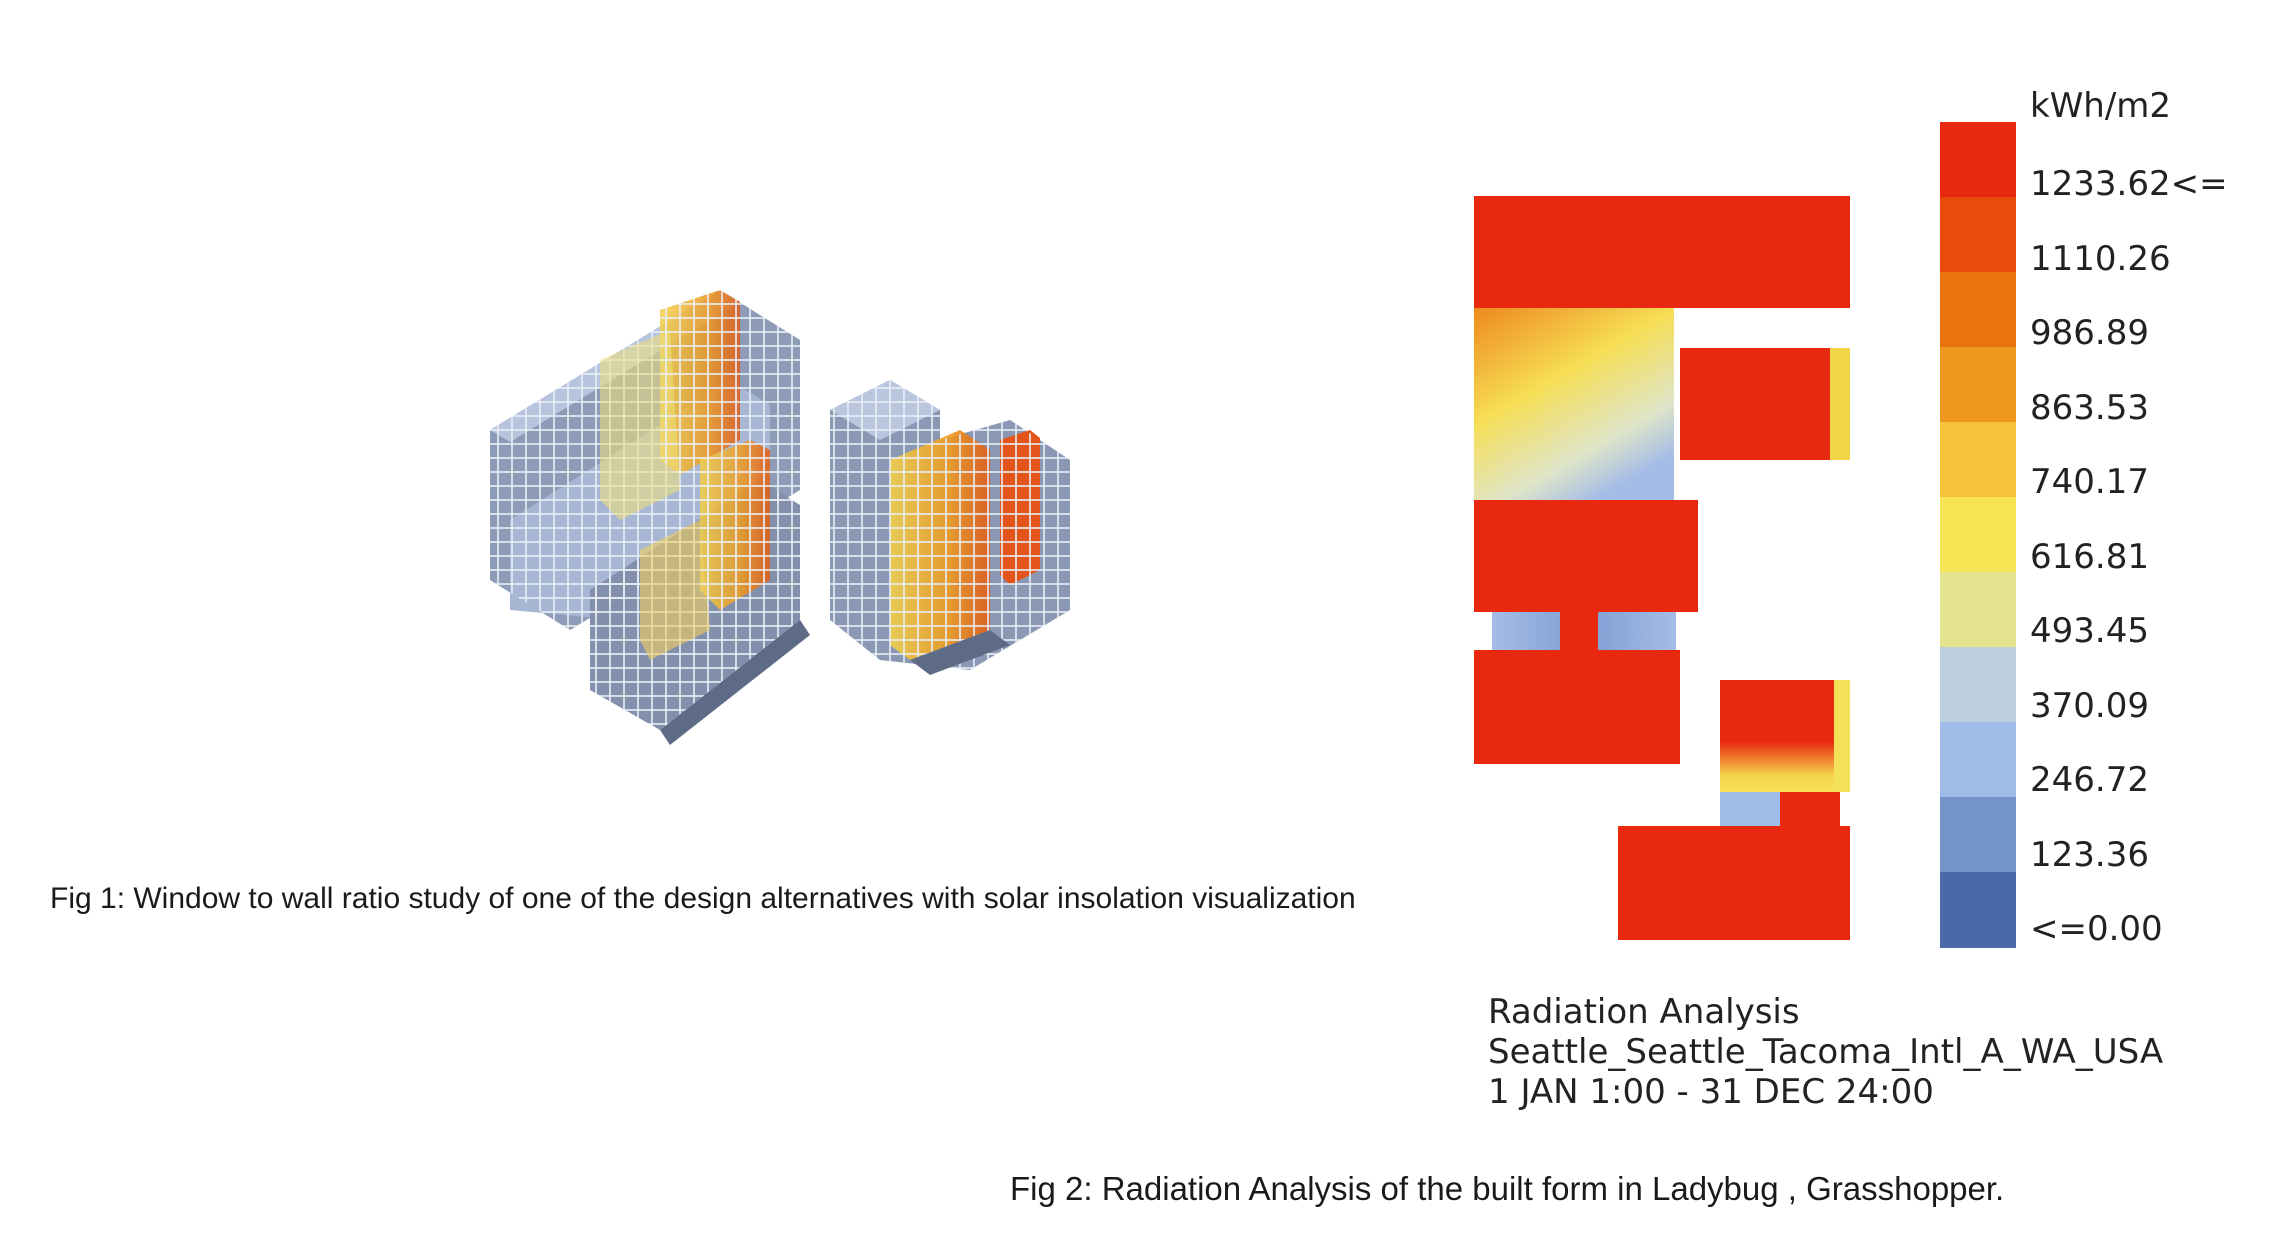  What do you see at coordinates (2101, 106) in the screenshot?
I see `legend-unit: kWh/m2` at bounding box center [2101, 106].